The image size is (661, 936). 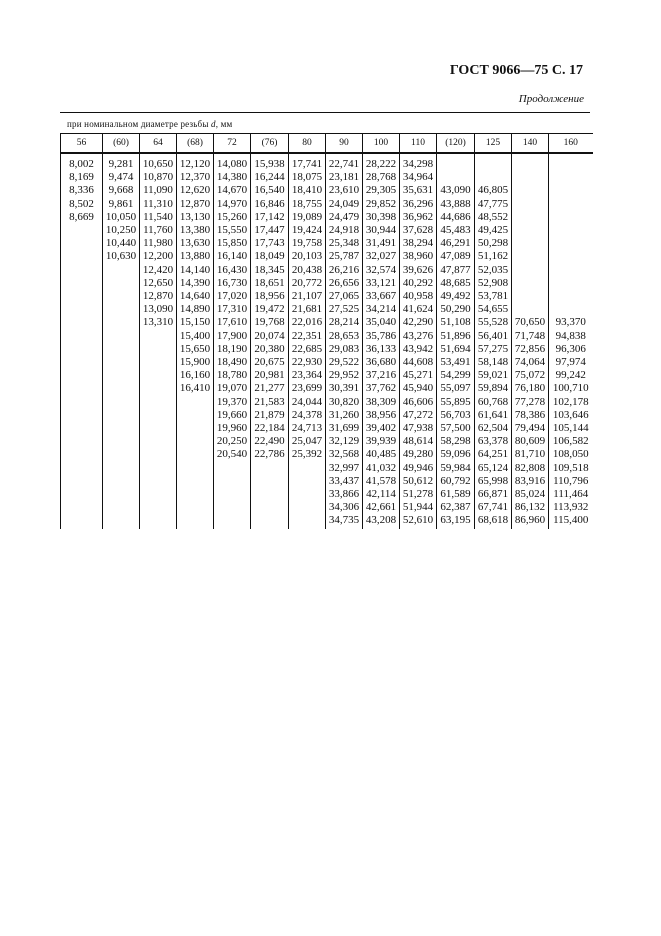 I want to click on table-cell: 9,281, so click(x=121, y=162).